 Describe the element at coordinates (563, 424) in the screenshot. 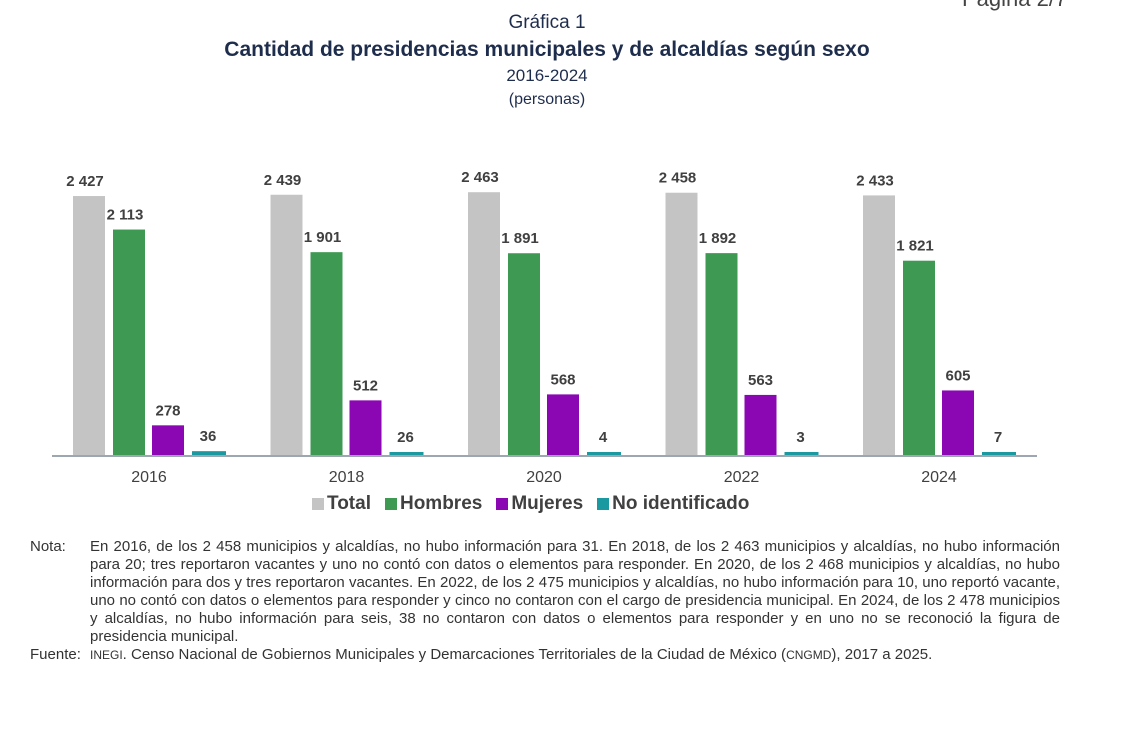

I see `bar-mujeres-2020` at that location.